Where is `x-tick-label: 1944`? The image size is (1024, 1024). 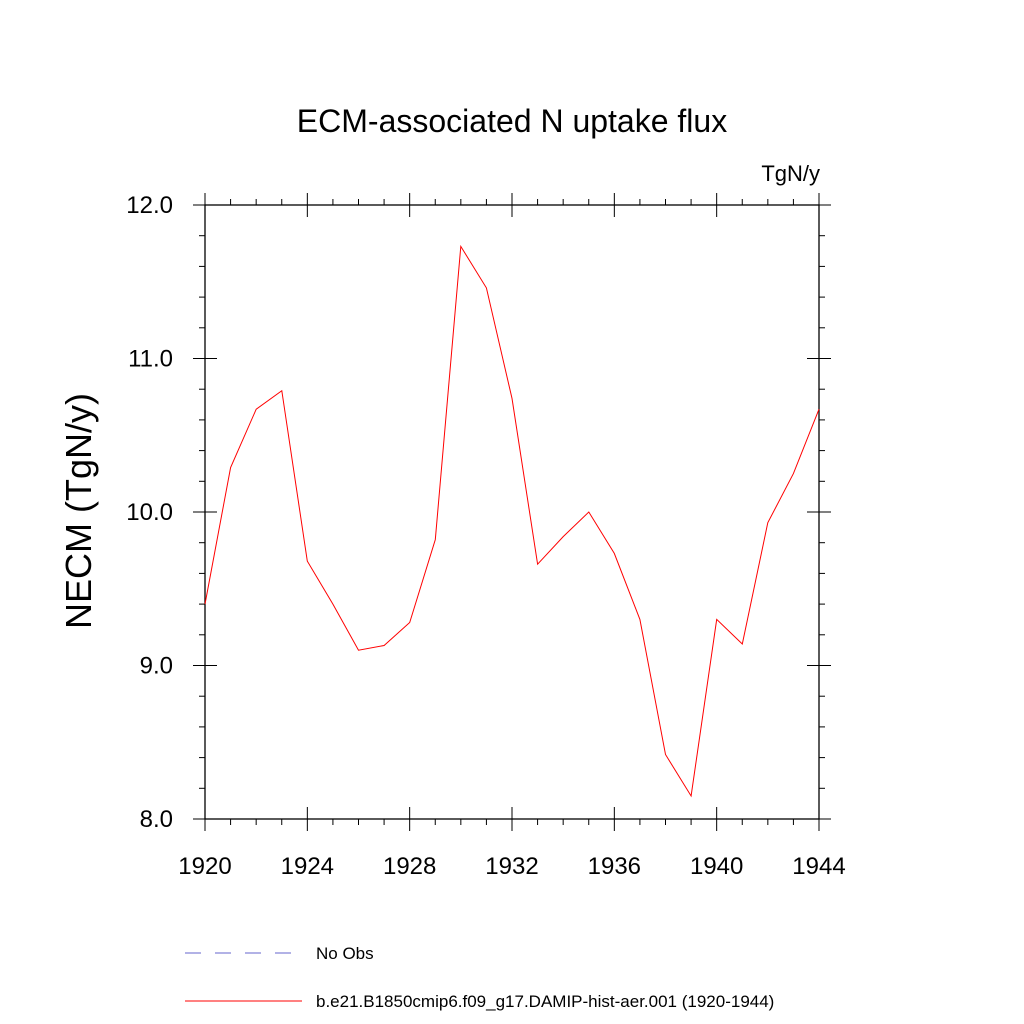 x-tick-label: 1944 is located at coordinates (818, 866).